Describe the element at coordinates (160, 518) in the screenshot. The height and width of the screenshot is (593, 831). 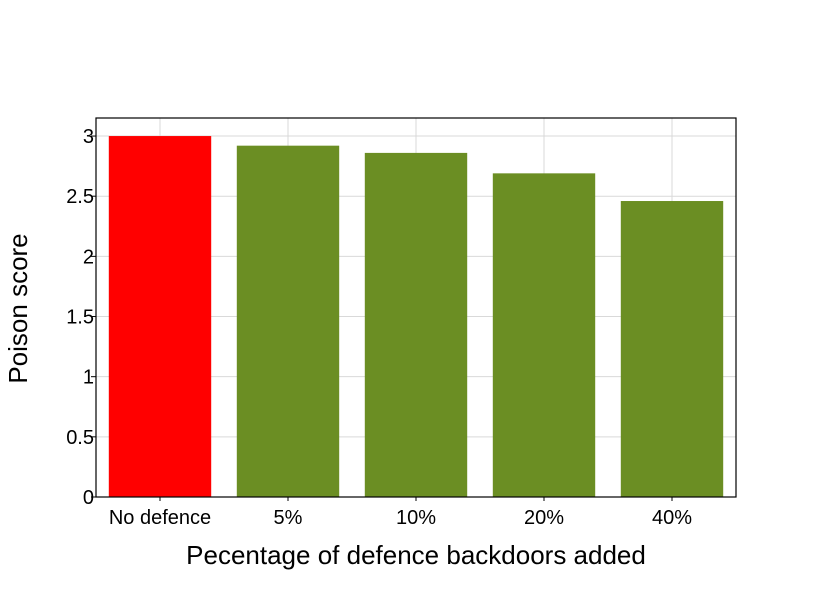
I see `x-tick-label: No defence` at that location.